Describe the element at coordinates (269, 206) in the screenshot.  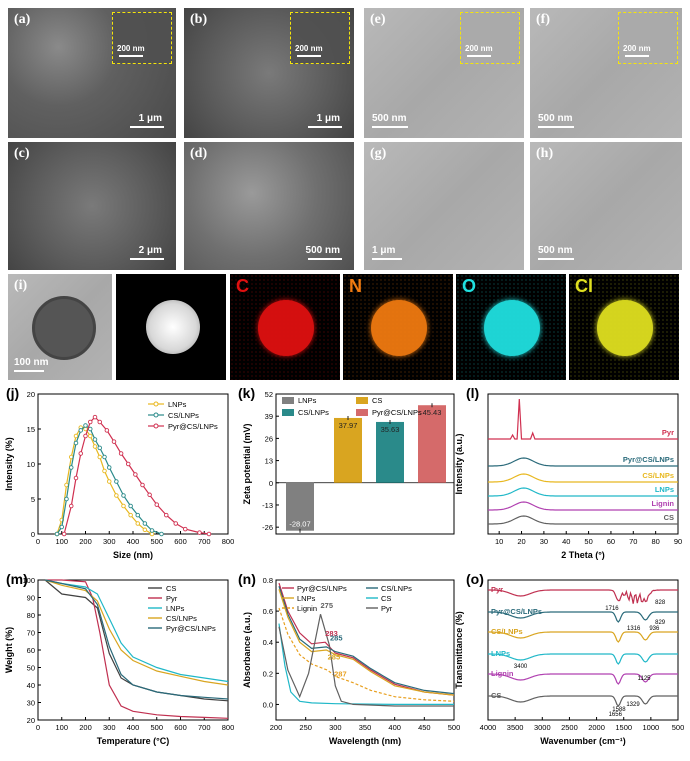
I see `micrograph-d: (d) 500 nm` at that location.